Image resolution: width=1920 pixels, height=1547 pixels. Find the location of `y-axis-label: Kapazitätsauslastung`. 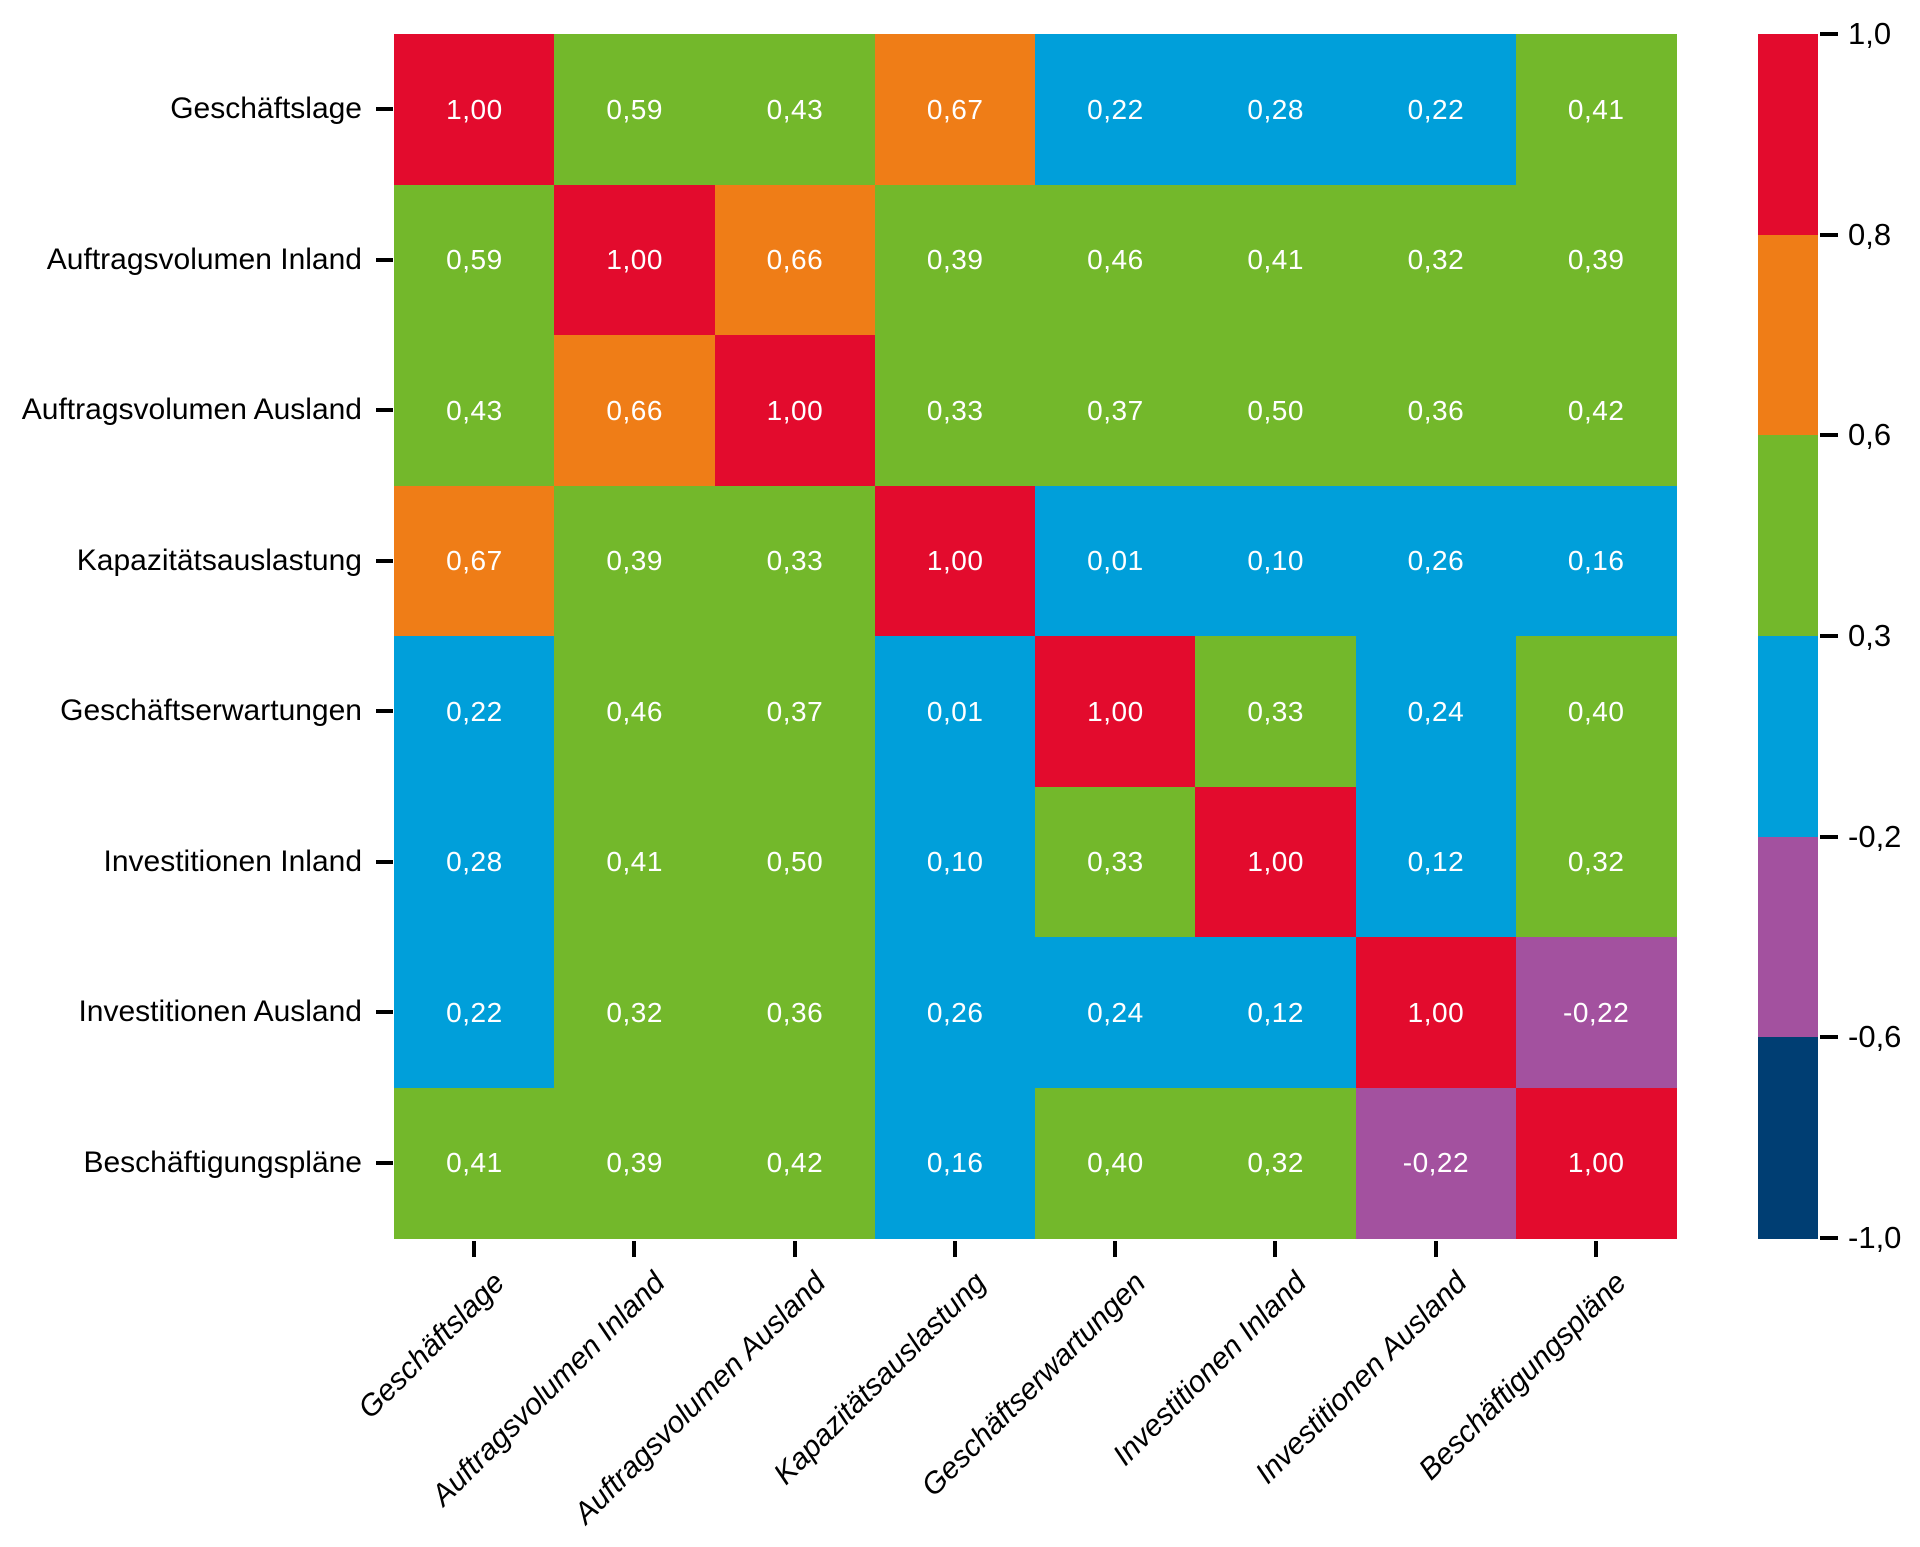

y-axis-label: Kapazitätsauslastung is located at coordinates (219, 560).